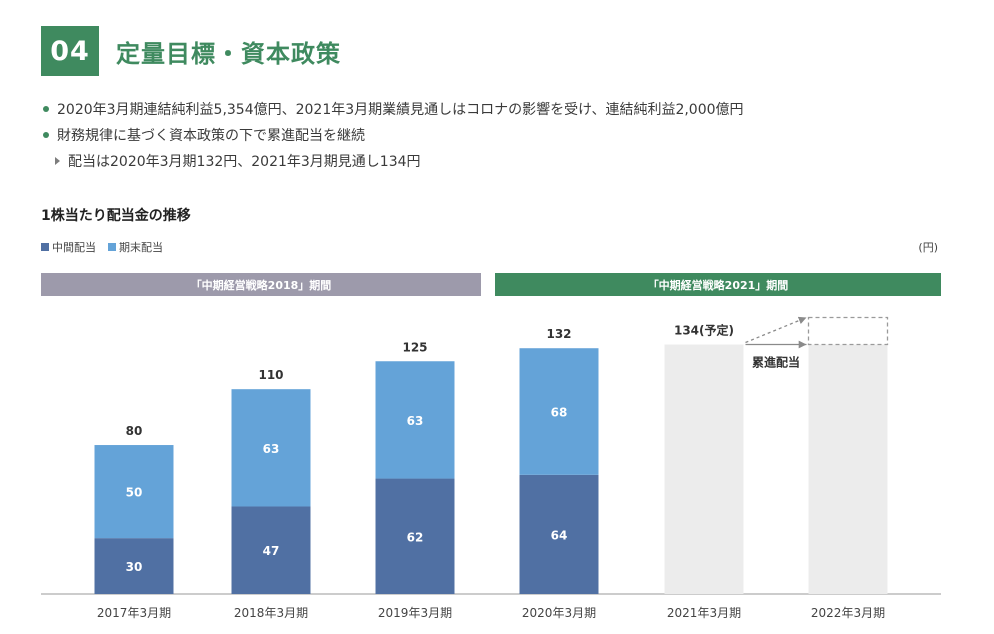 The image size is (994, 634). What do you see at coordinates (74, 247) in the screenshot?
I see `legend-label-interim: 中間配当` at bounding box center [74, 247].